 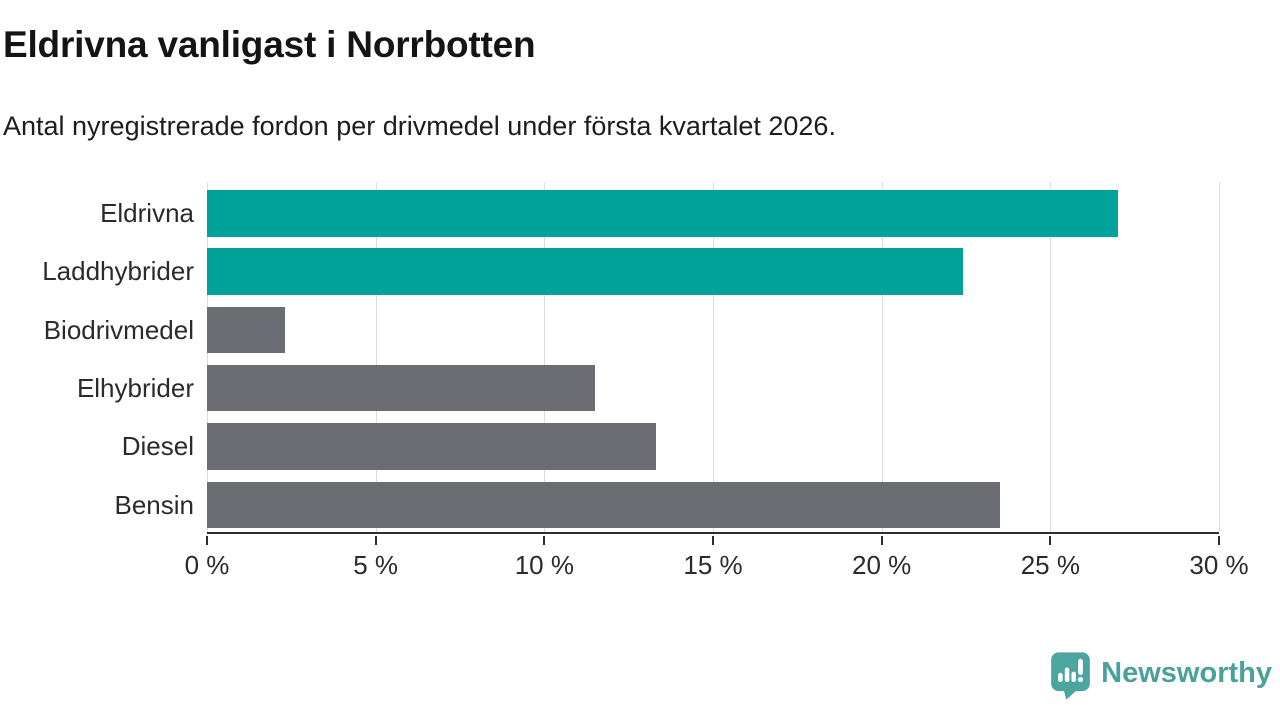 What do you see at coordinates (431, 446) in the screenshot?
I see `bar-diesel` at bounding box center [431, 446].